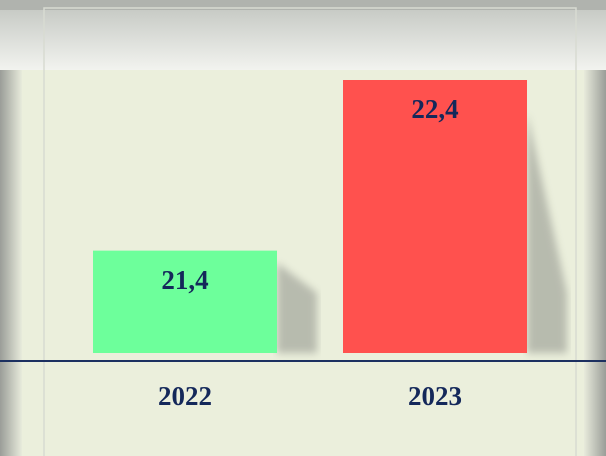 This screenshot has width=606, height=456. I want to click on header-band, so click(303, 40).